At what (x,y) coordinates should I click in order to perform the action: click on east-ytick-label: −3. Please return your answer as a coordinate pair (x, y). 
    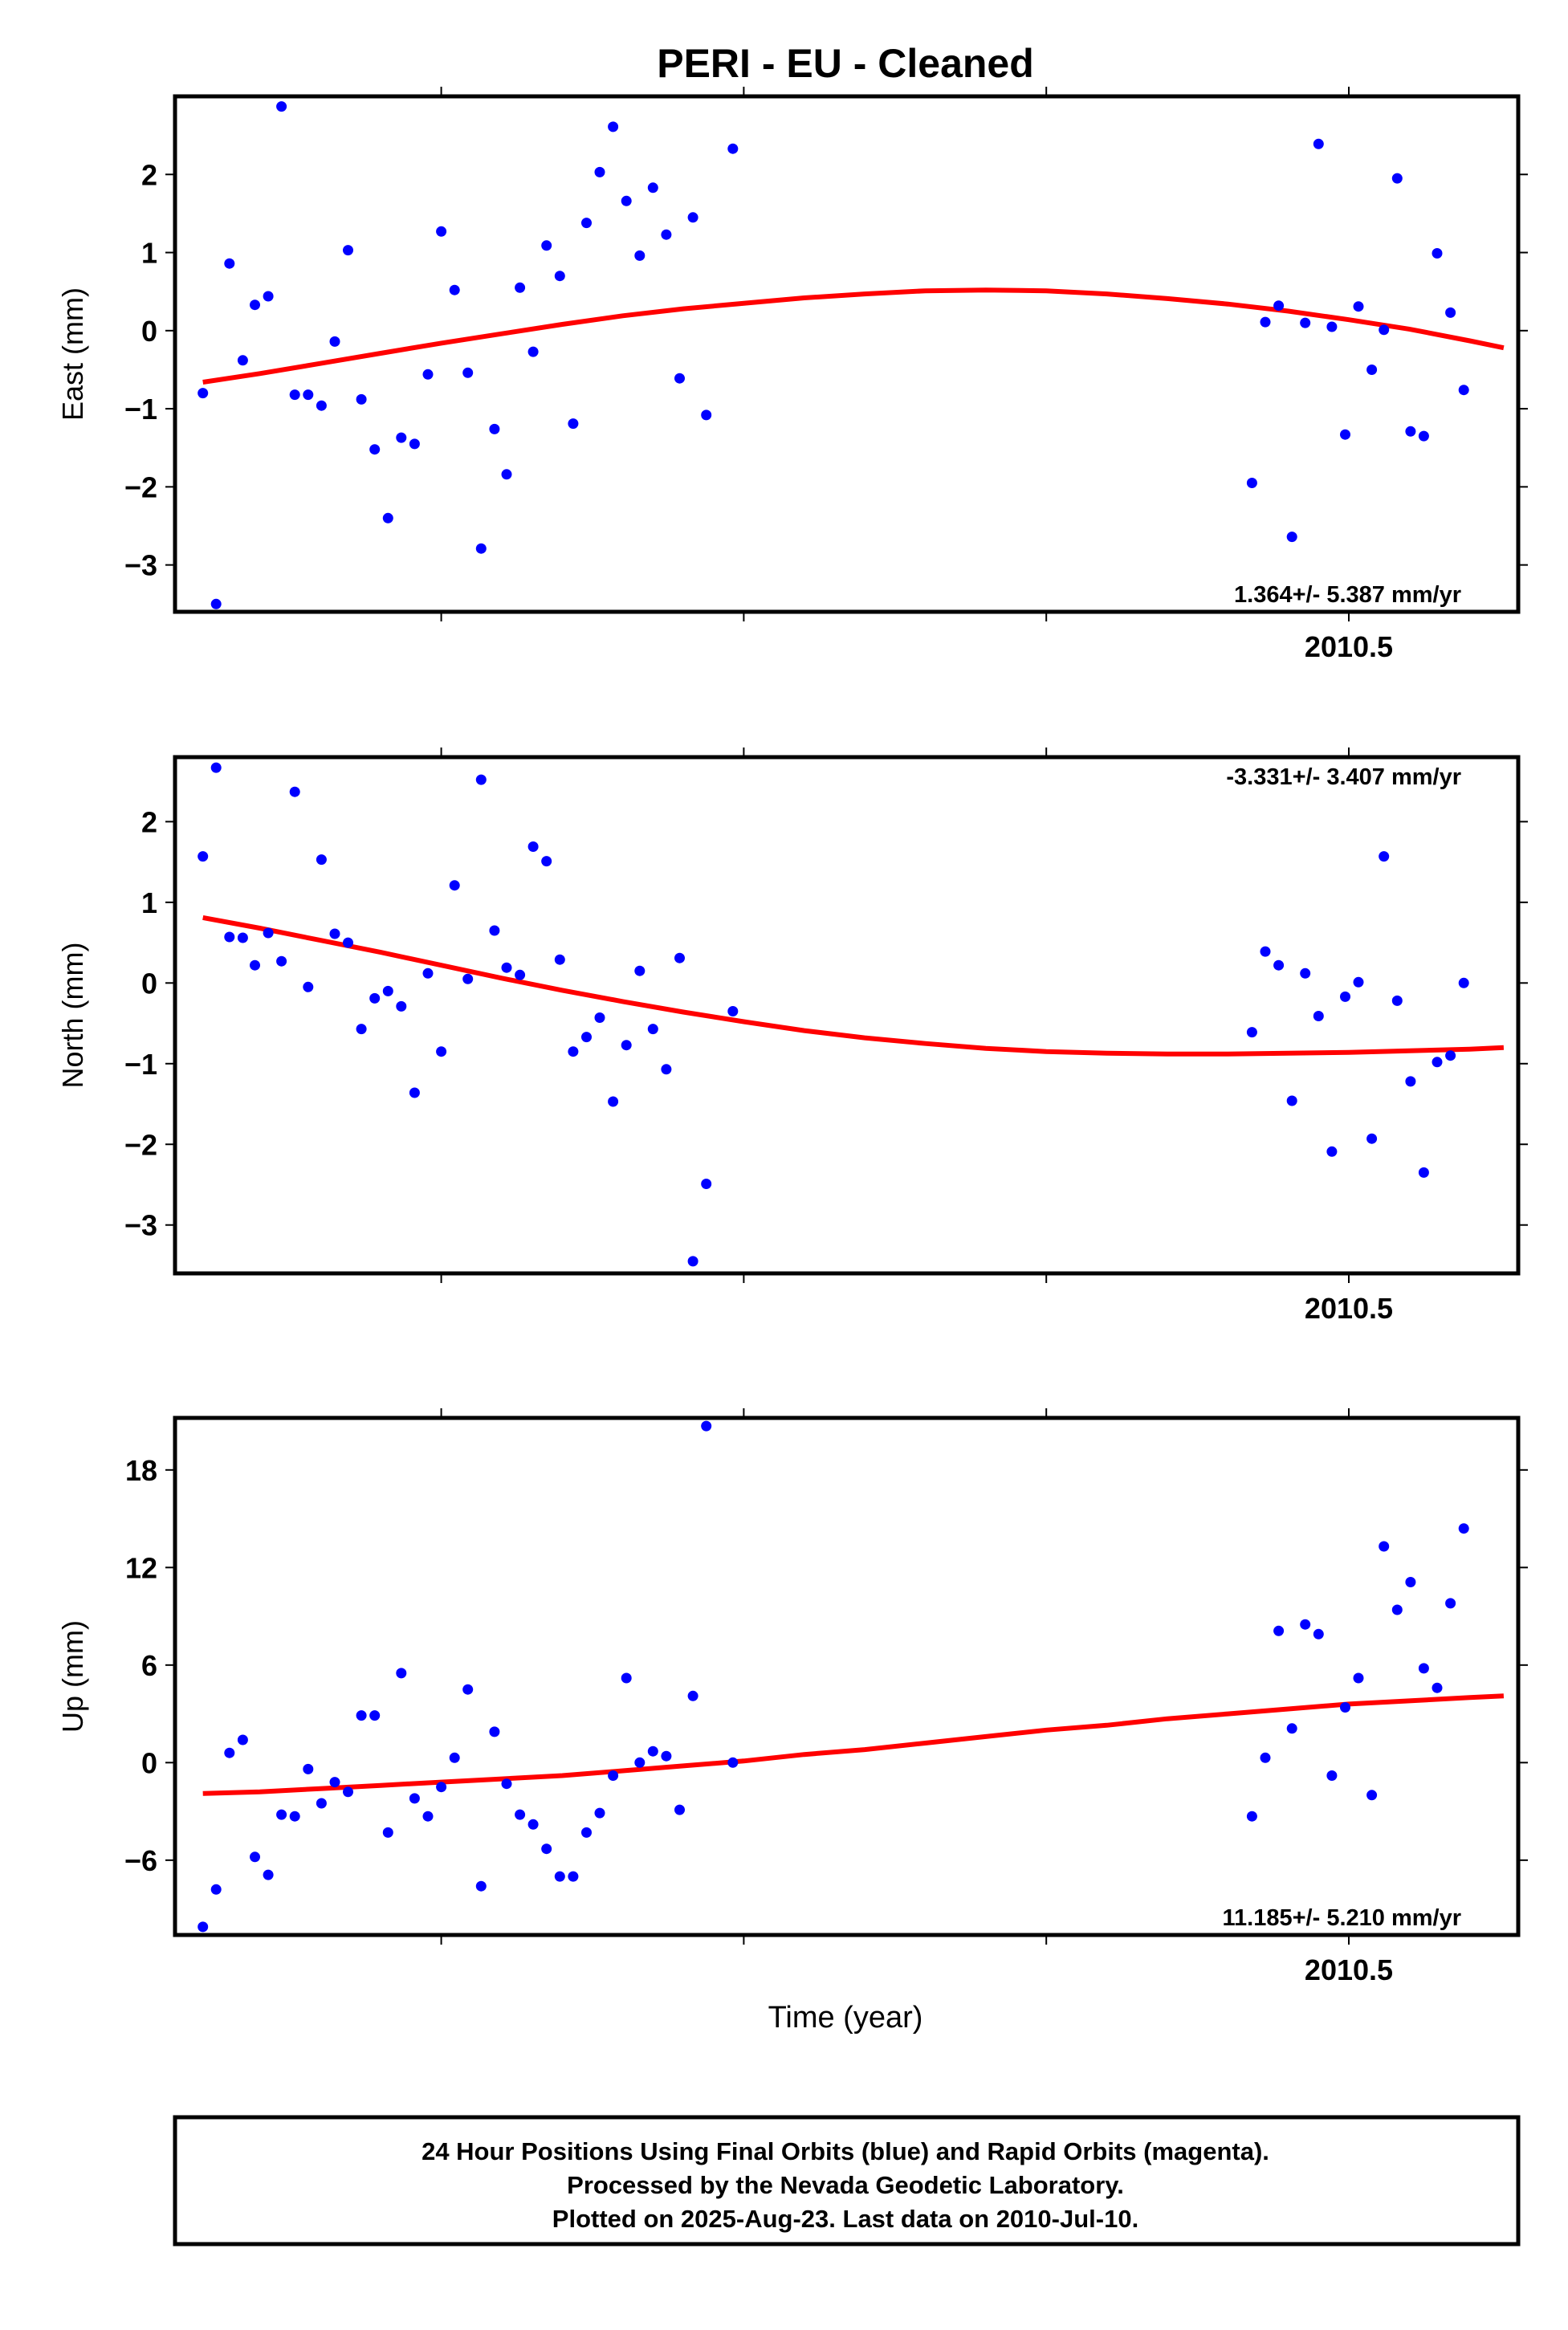
    Looking at the image, I should click on (140, 565).